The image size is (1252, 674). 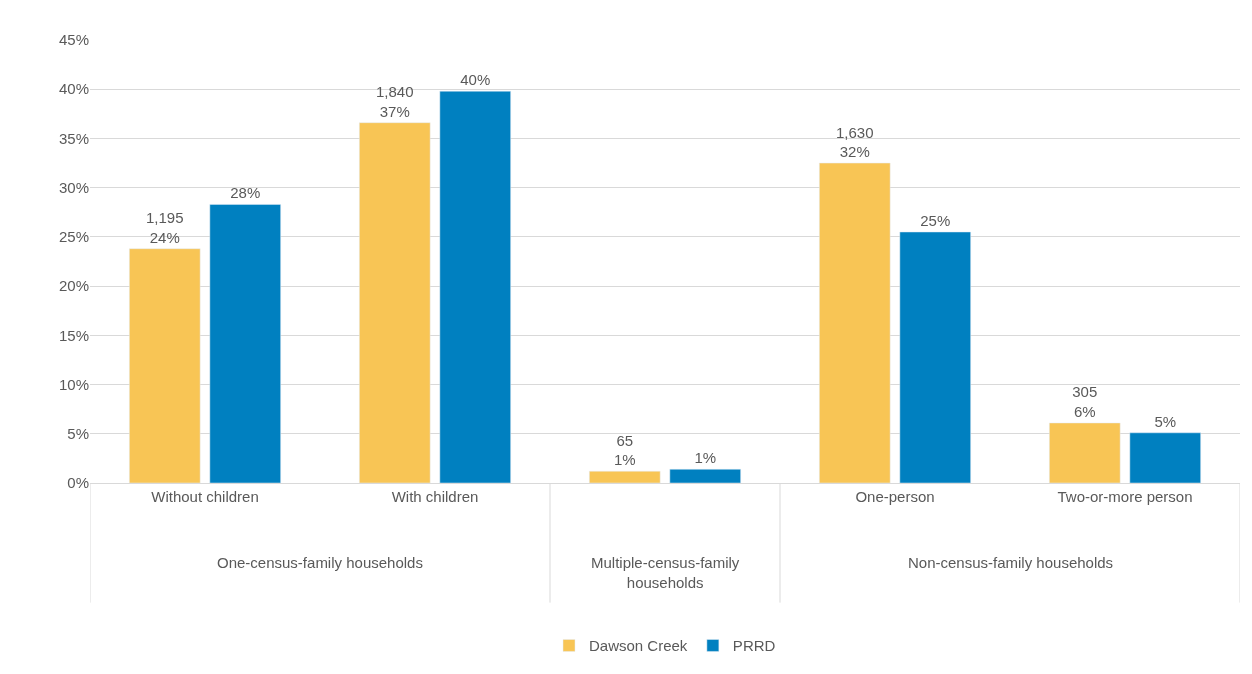 What do you see at coordinates (78, 434) in the screenshot?
I see `y-tick-label: 5%` at bounding box center [78, 434].